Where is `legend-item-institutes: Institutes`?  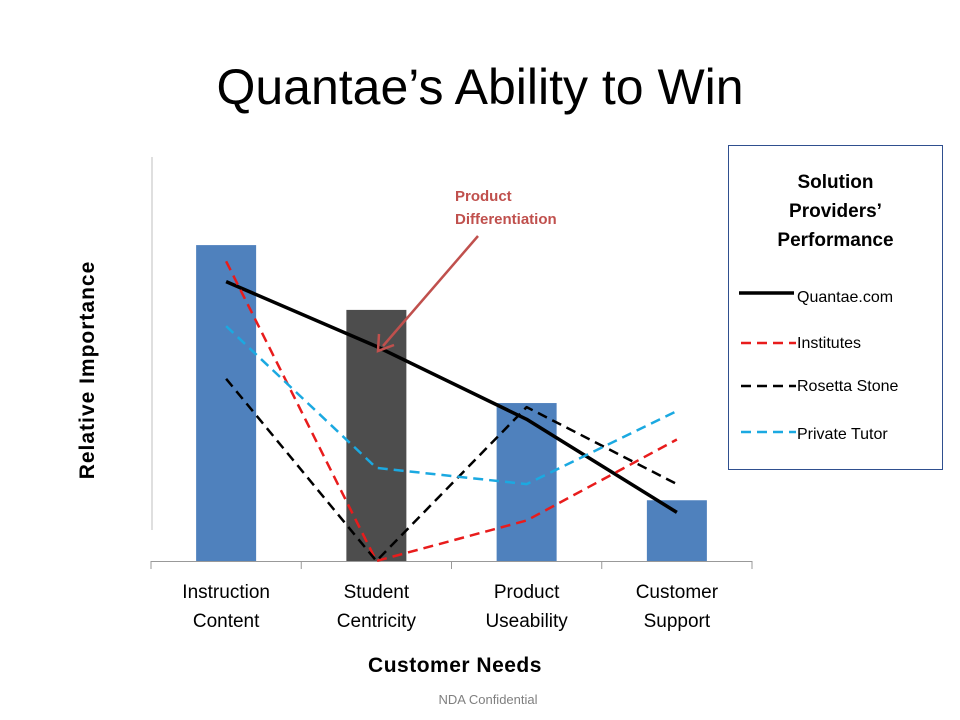
legend-item-institutes: Institutes is located at coordinates (839, 345).